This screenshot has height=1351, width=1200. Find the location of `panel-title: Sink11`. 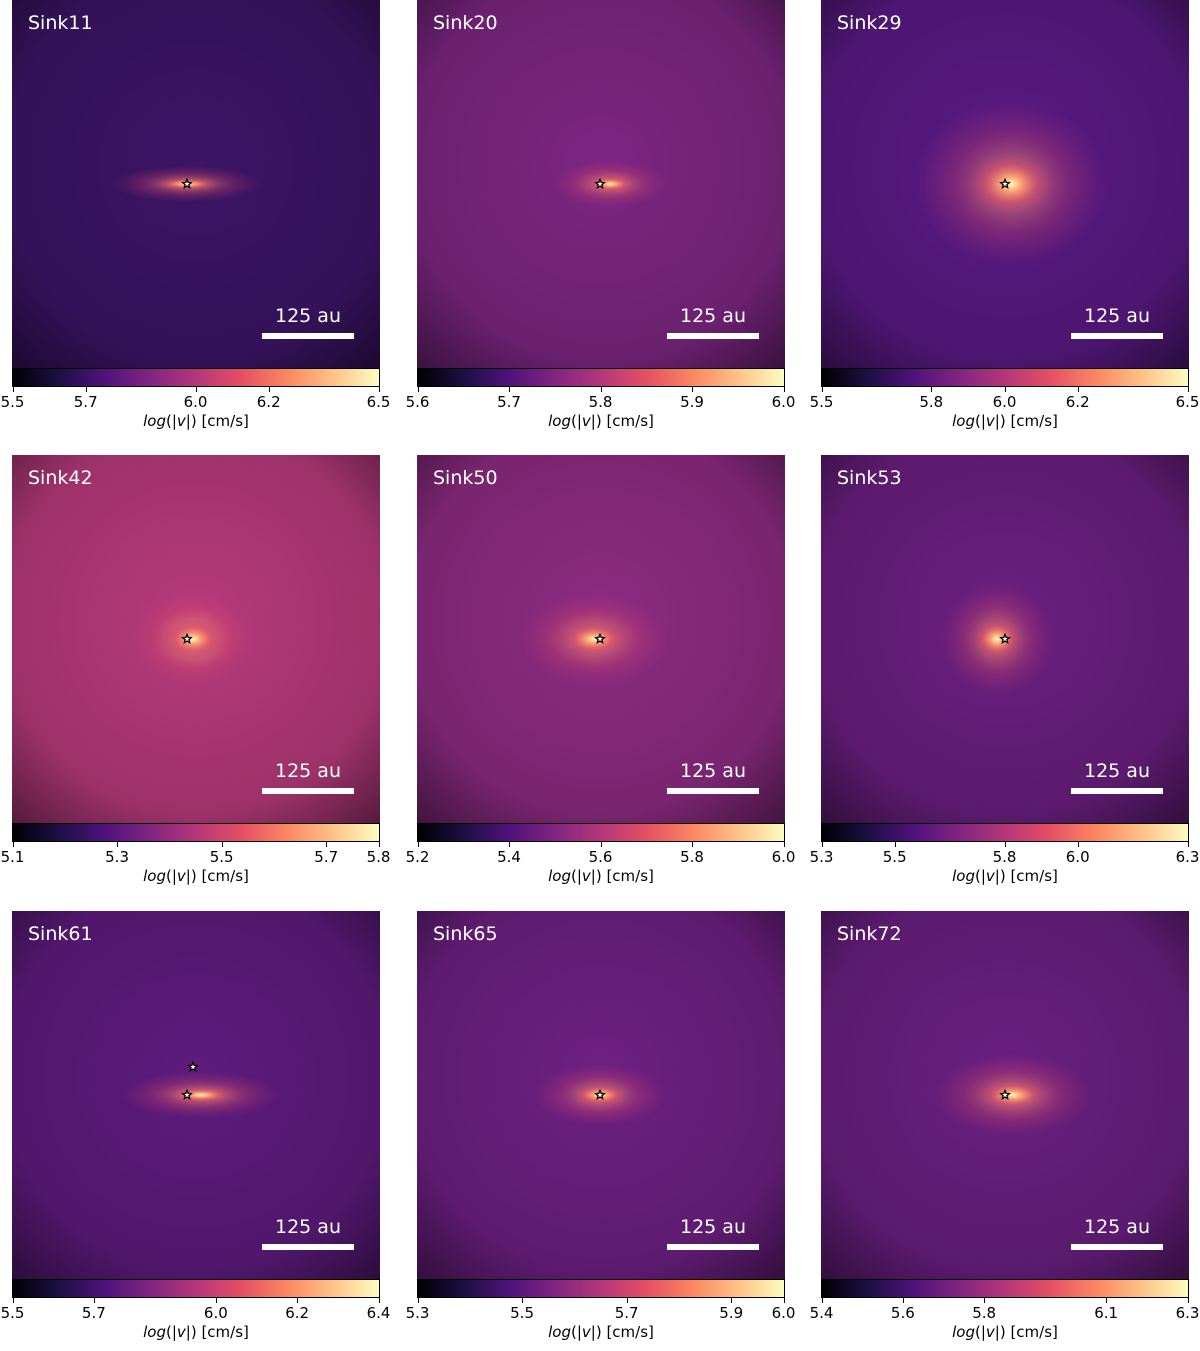

panel-title: Sink11 is located at coordinates (60, 23).